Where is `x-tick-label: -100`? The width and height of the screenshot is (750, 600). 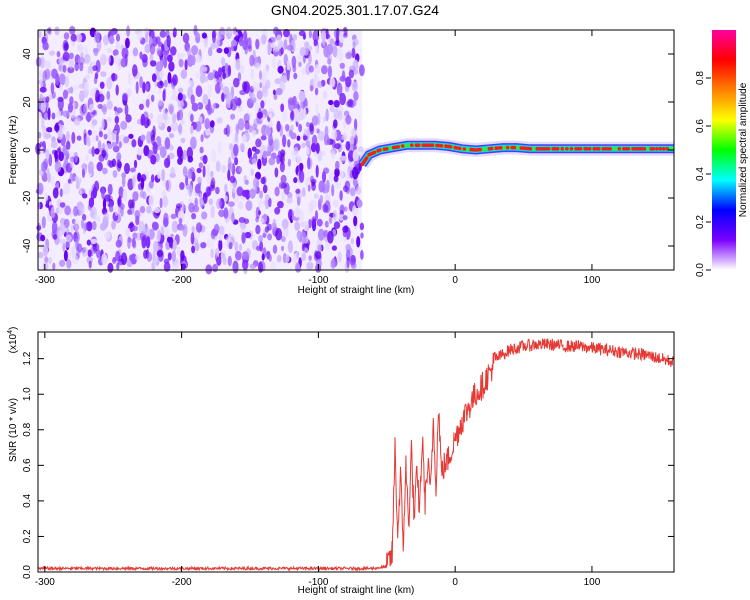 x-tick-label: -100 is located at coordinates (318, 280).